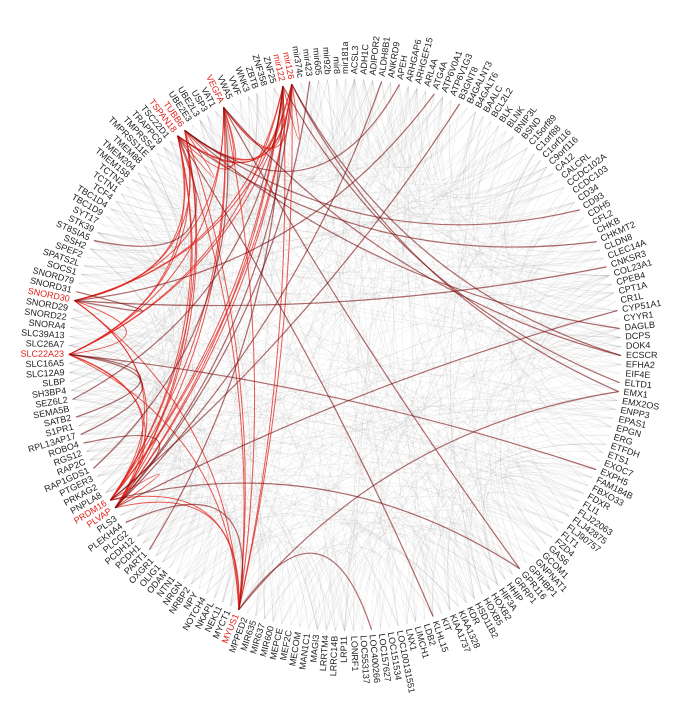  I want to click on node-label: DAGLB, so click(639, 326).